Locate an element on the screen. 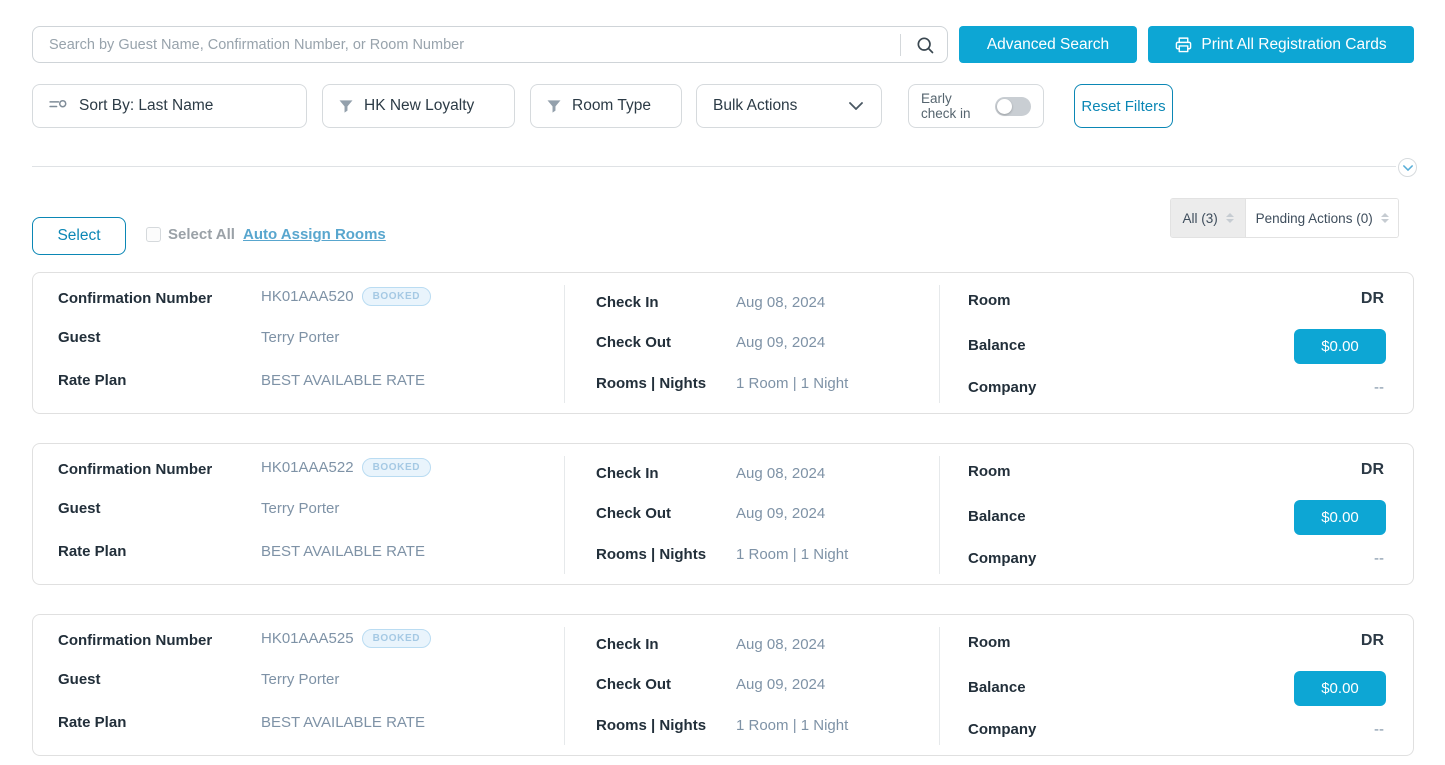  section-divider is located at coordinates (714, 166).